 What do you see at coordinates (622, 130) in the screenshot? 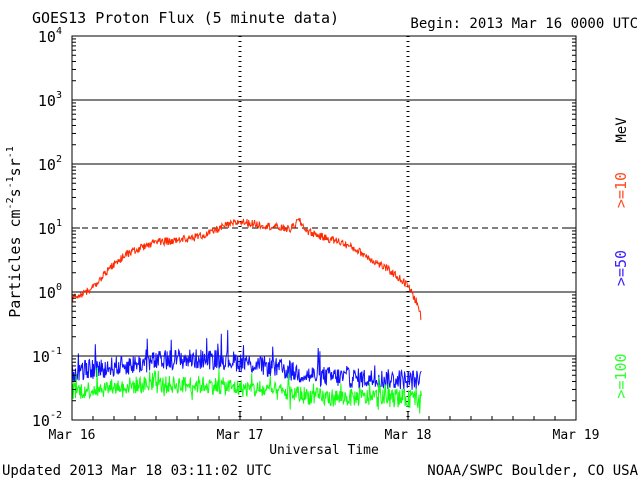
I see `units-label: MeV` at bounding box center [622, 130].